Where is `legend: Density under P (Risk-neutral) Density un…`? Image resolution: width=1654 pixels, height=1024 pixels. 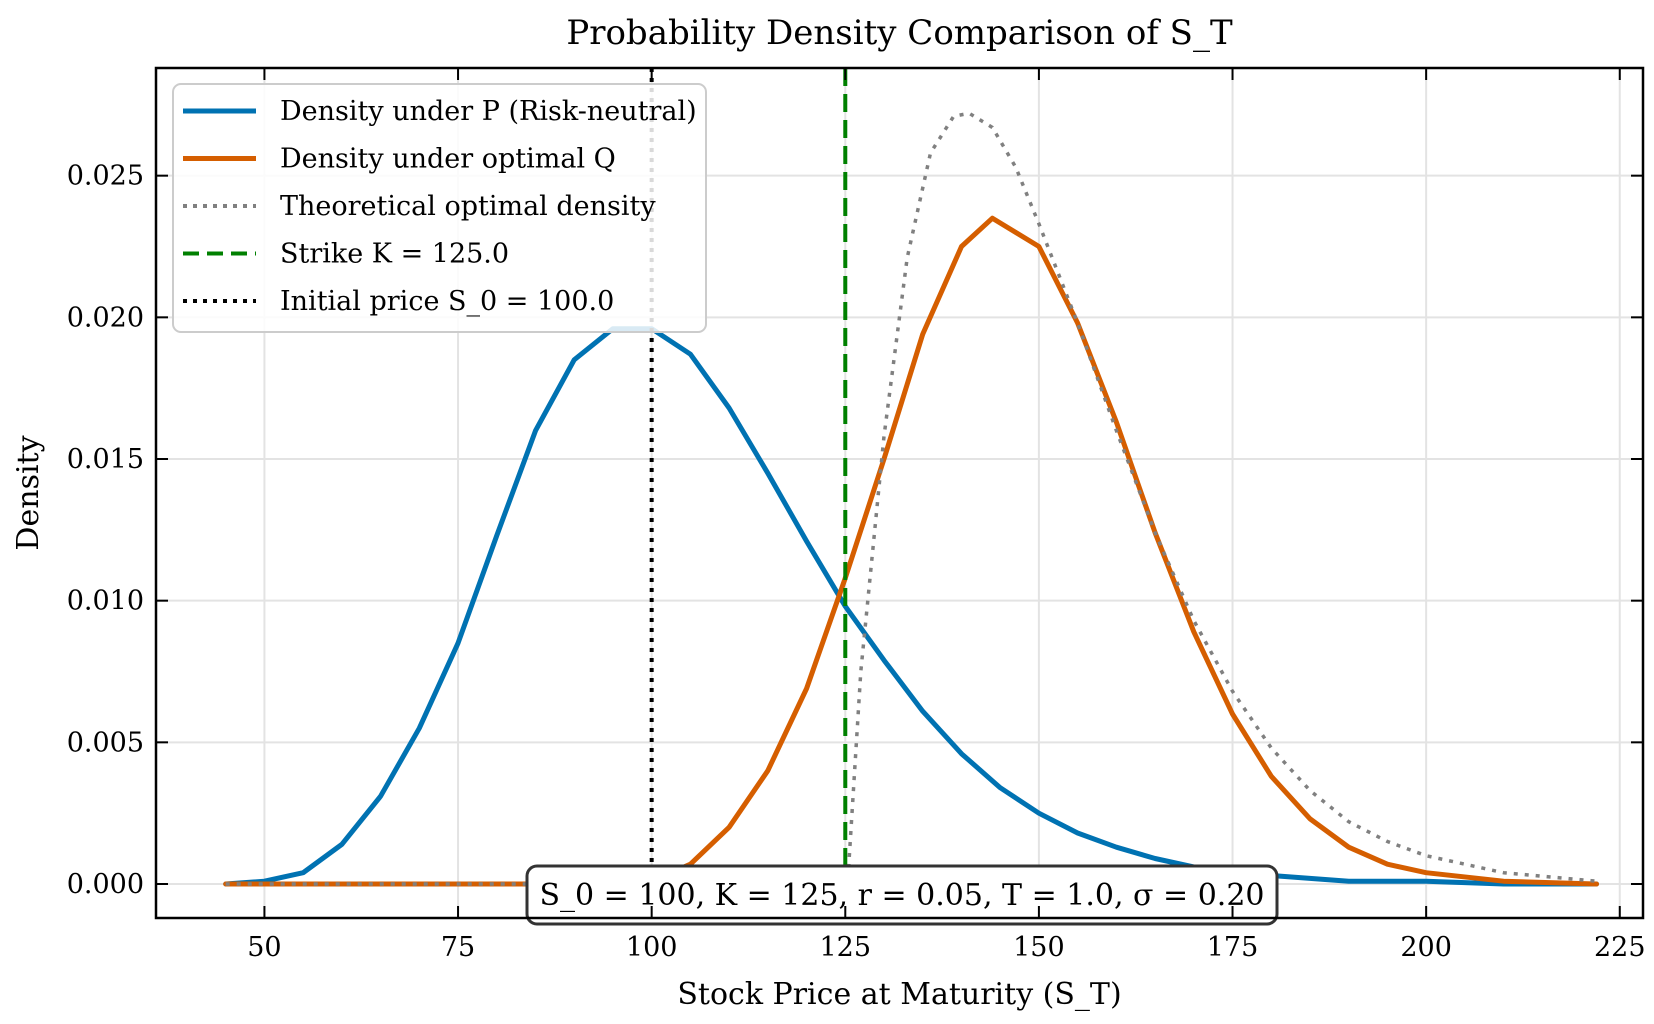 legend: Density under P (Risk-neutral) Density un… is located at coordinates (439, 208).